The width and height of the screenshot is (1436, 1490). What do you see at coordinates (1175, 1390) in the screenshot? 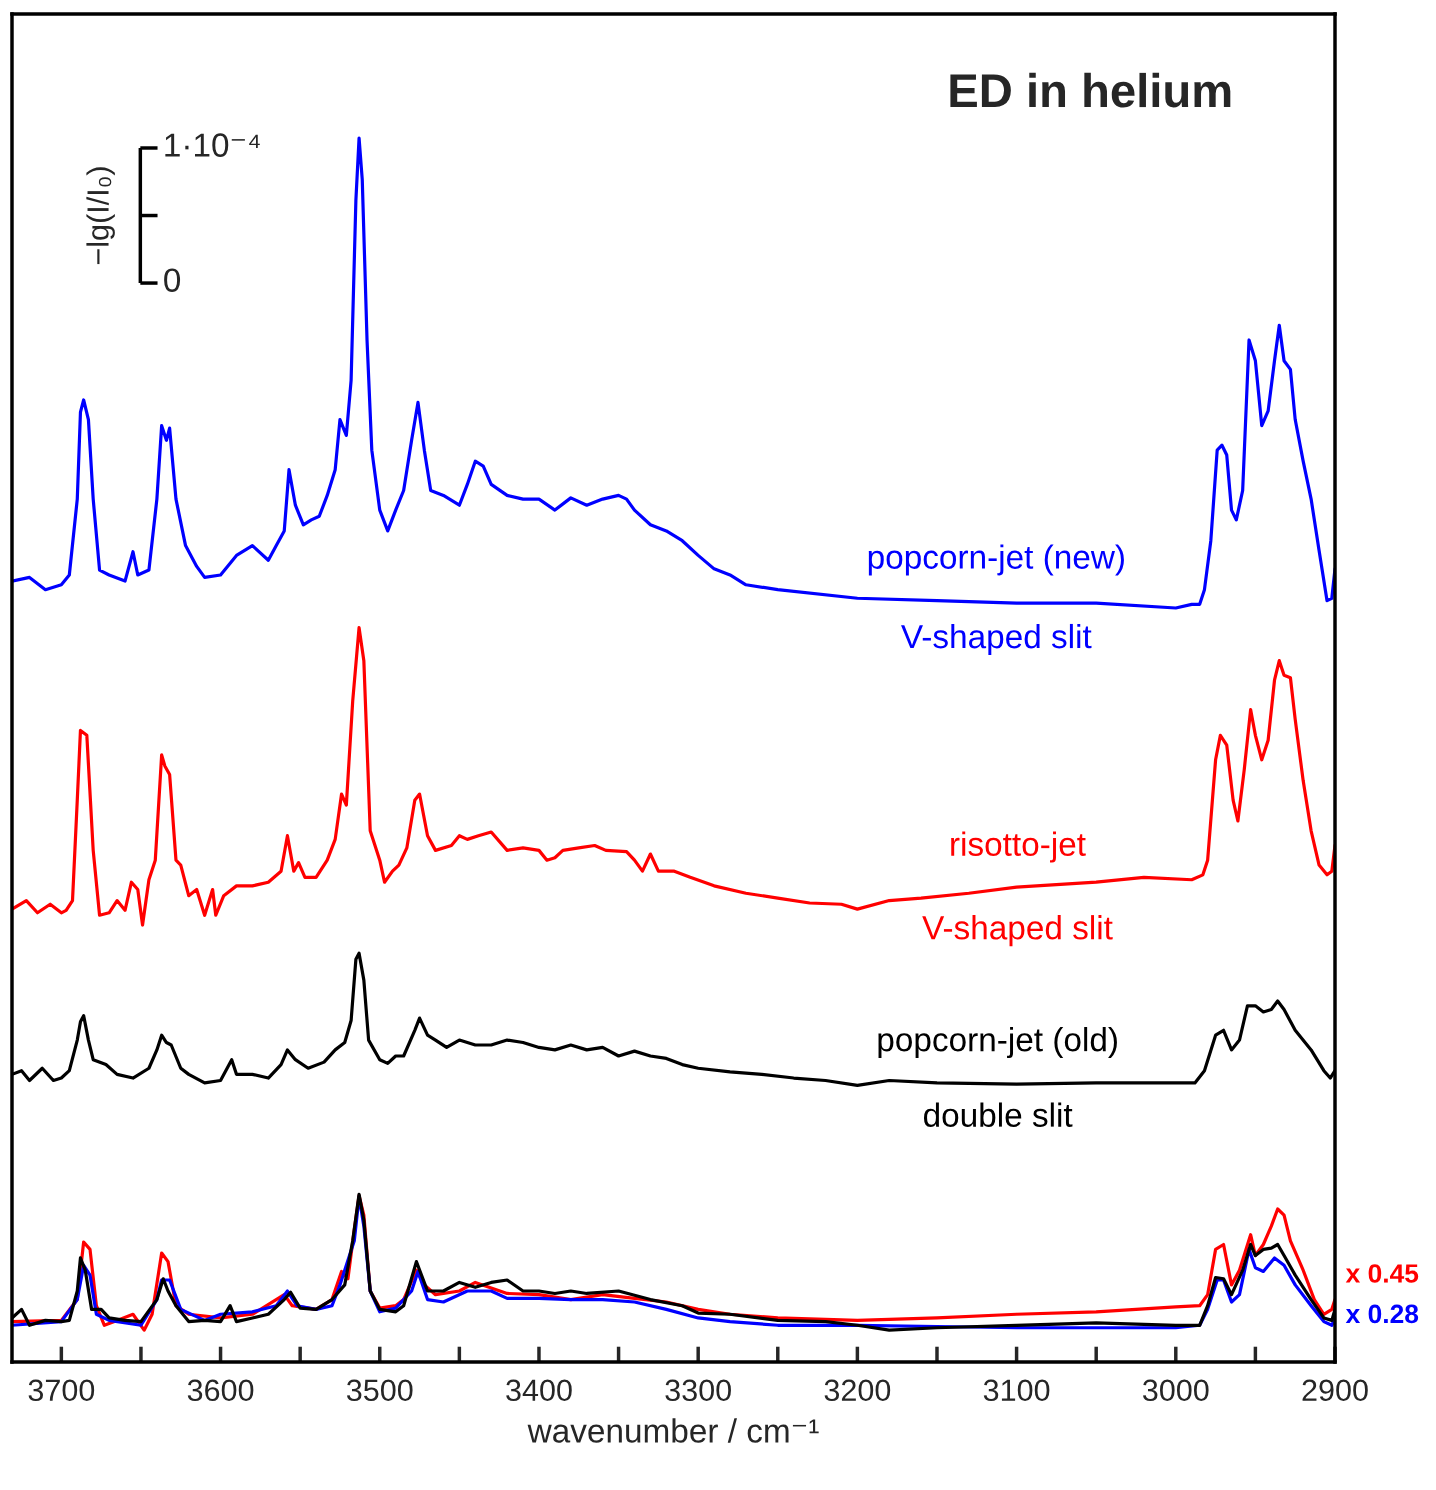
I see `x-tick-label: 3000` at bounding box center [1175, 1390].